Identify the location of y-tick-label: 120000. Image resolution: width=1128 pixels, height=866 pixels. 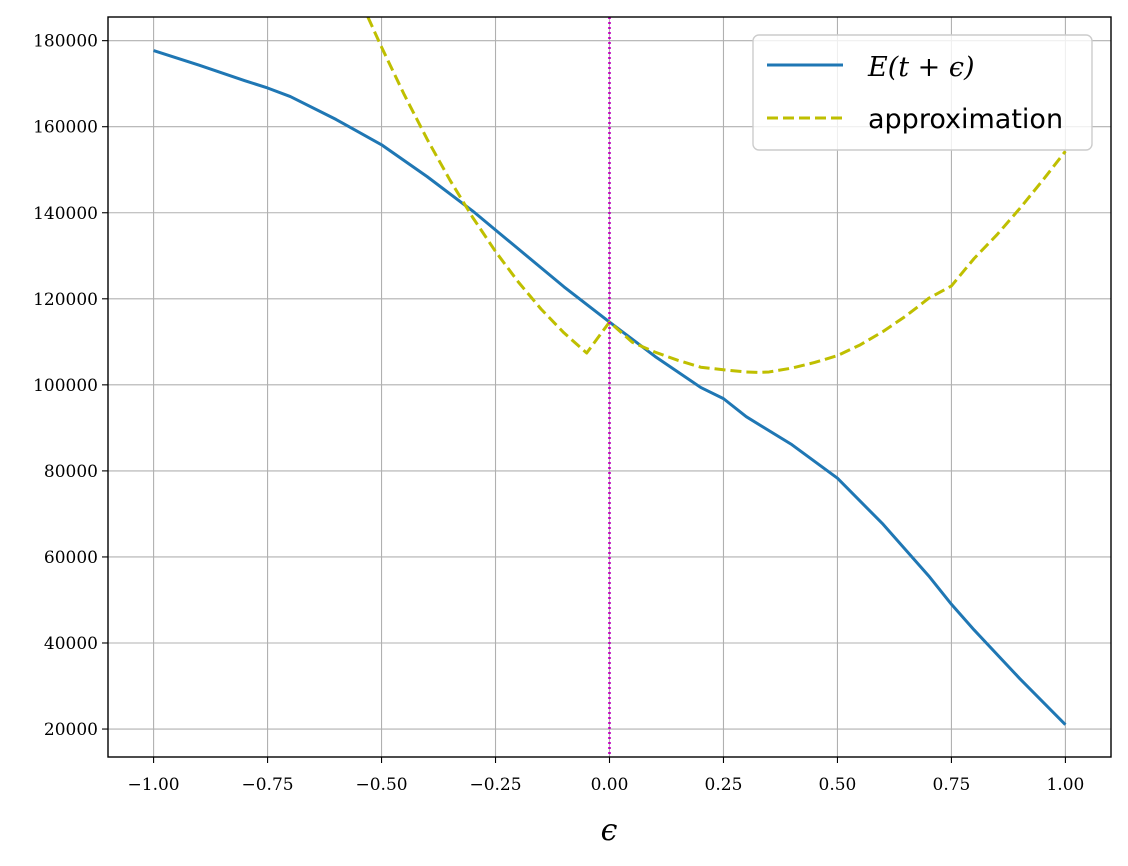
(65, 300).